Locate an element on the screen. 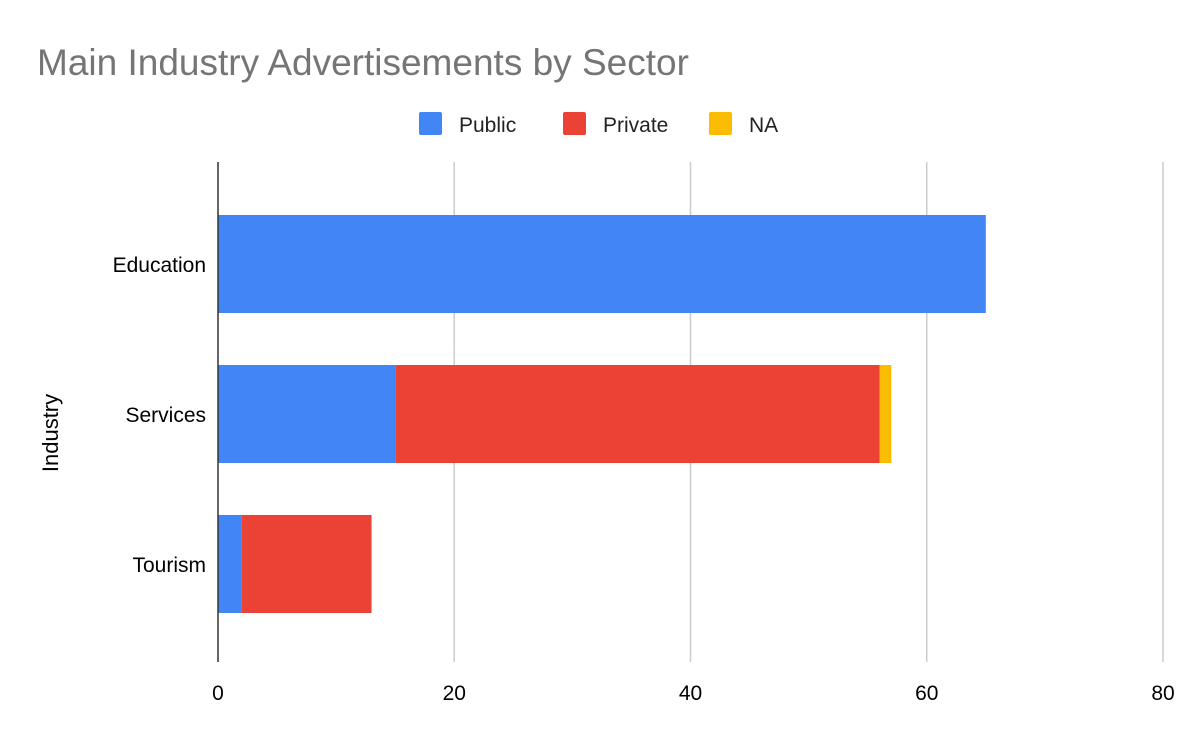 This screenshot has height=747, width=1200. x-tick-label: 20 is located at coordinates (454, 693).